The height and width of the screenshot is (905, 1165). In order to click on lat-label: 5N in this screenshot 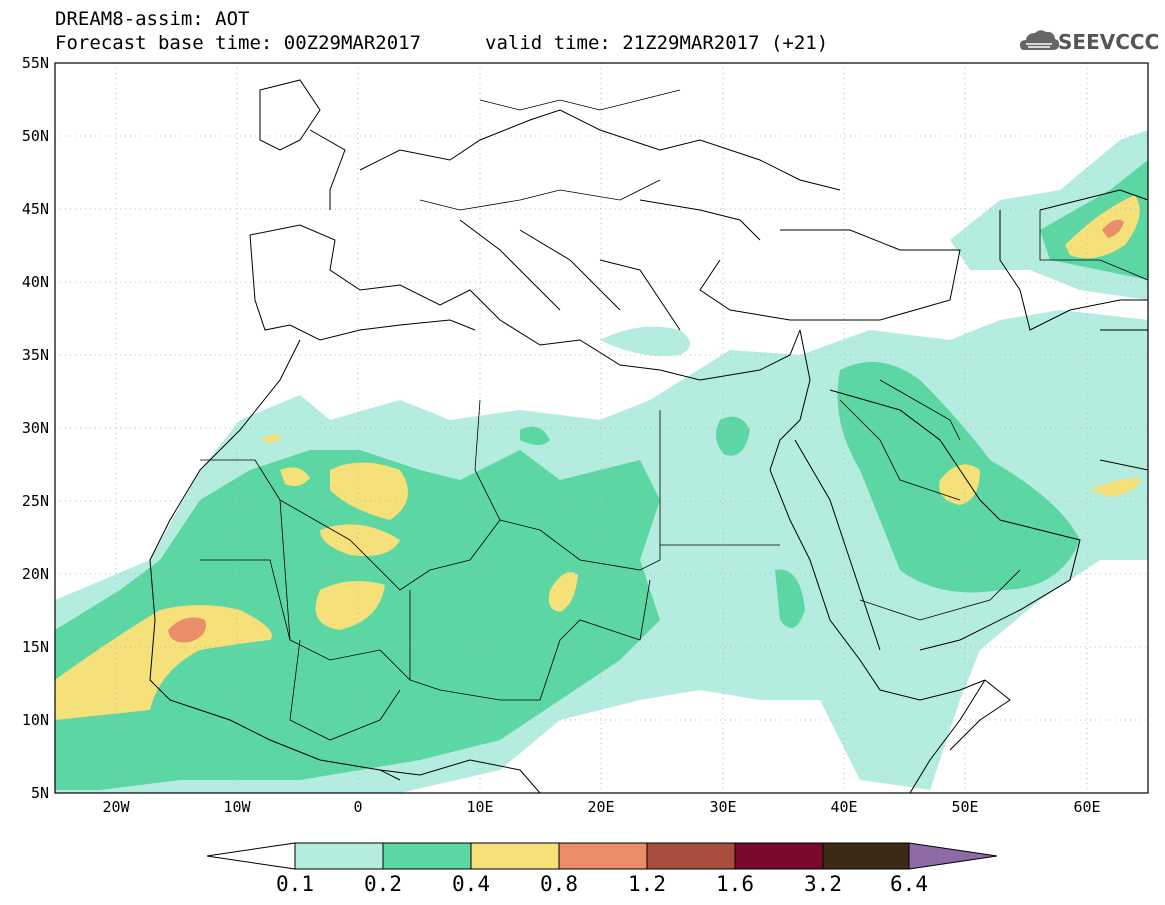, I will do `click(40, 793)`.